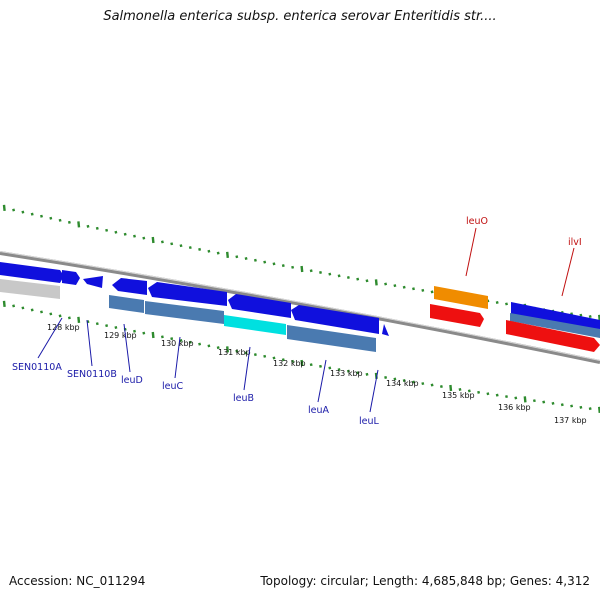 This screenshot has height=600, width=600. Describe the element at coordinates (369, 421) in the screenshot. I see `gene-name: leuL` at that location.